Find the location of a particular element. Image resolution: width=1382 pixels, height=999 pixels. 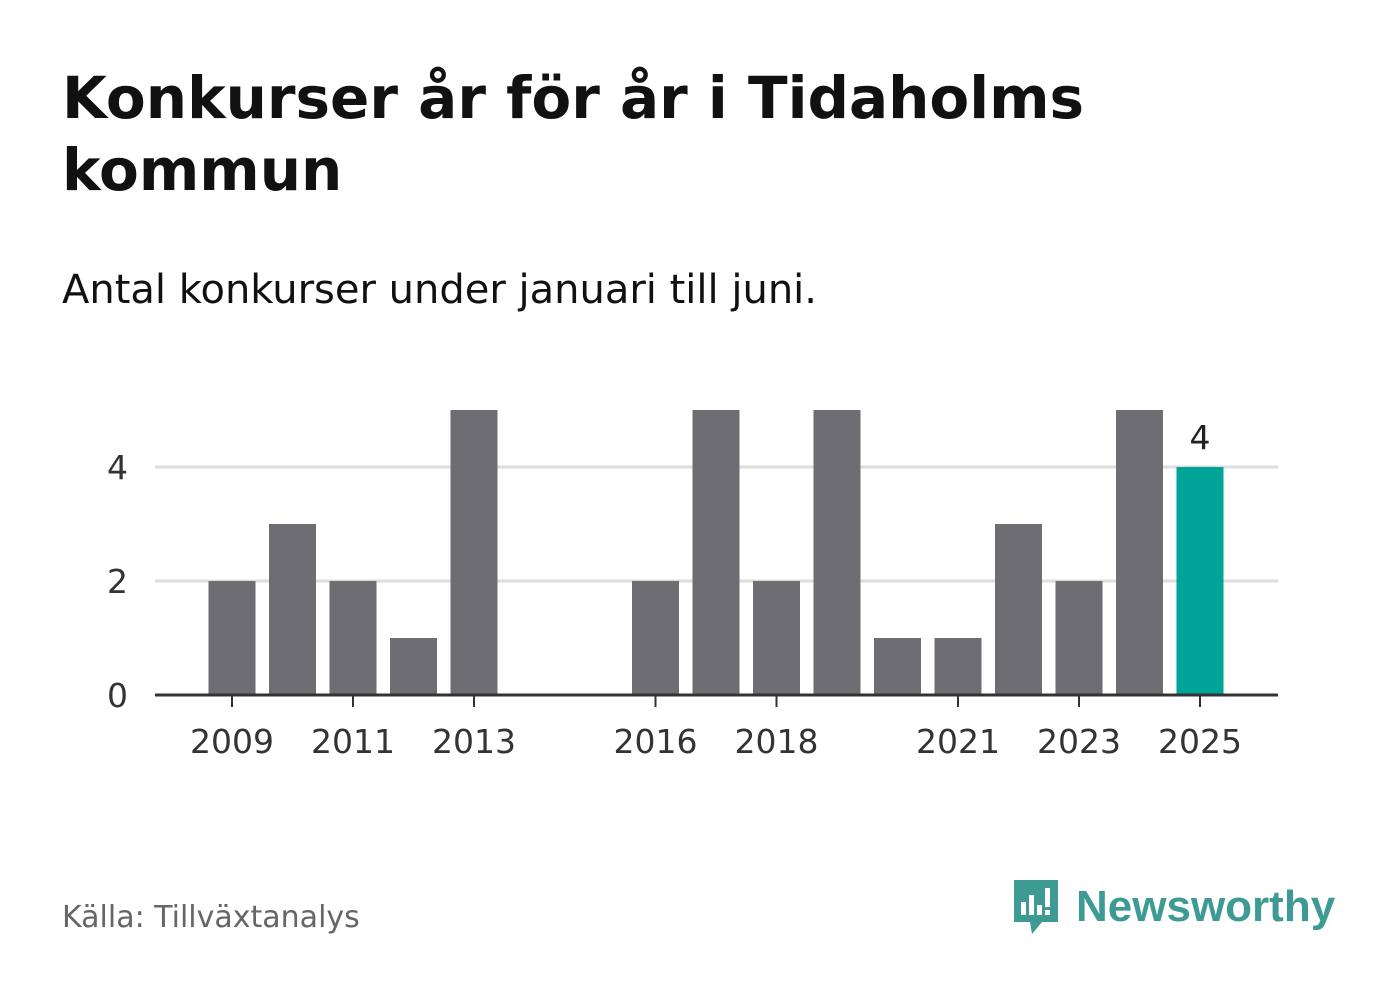

data-label-2025: 4 is located at coordinates (1200, 437).